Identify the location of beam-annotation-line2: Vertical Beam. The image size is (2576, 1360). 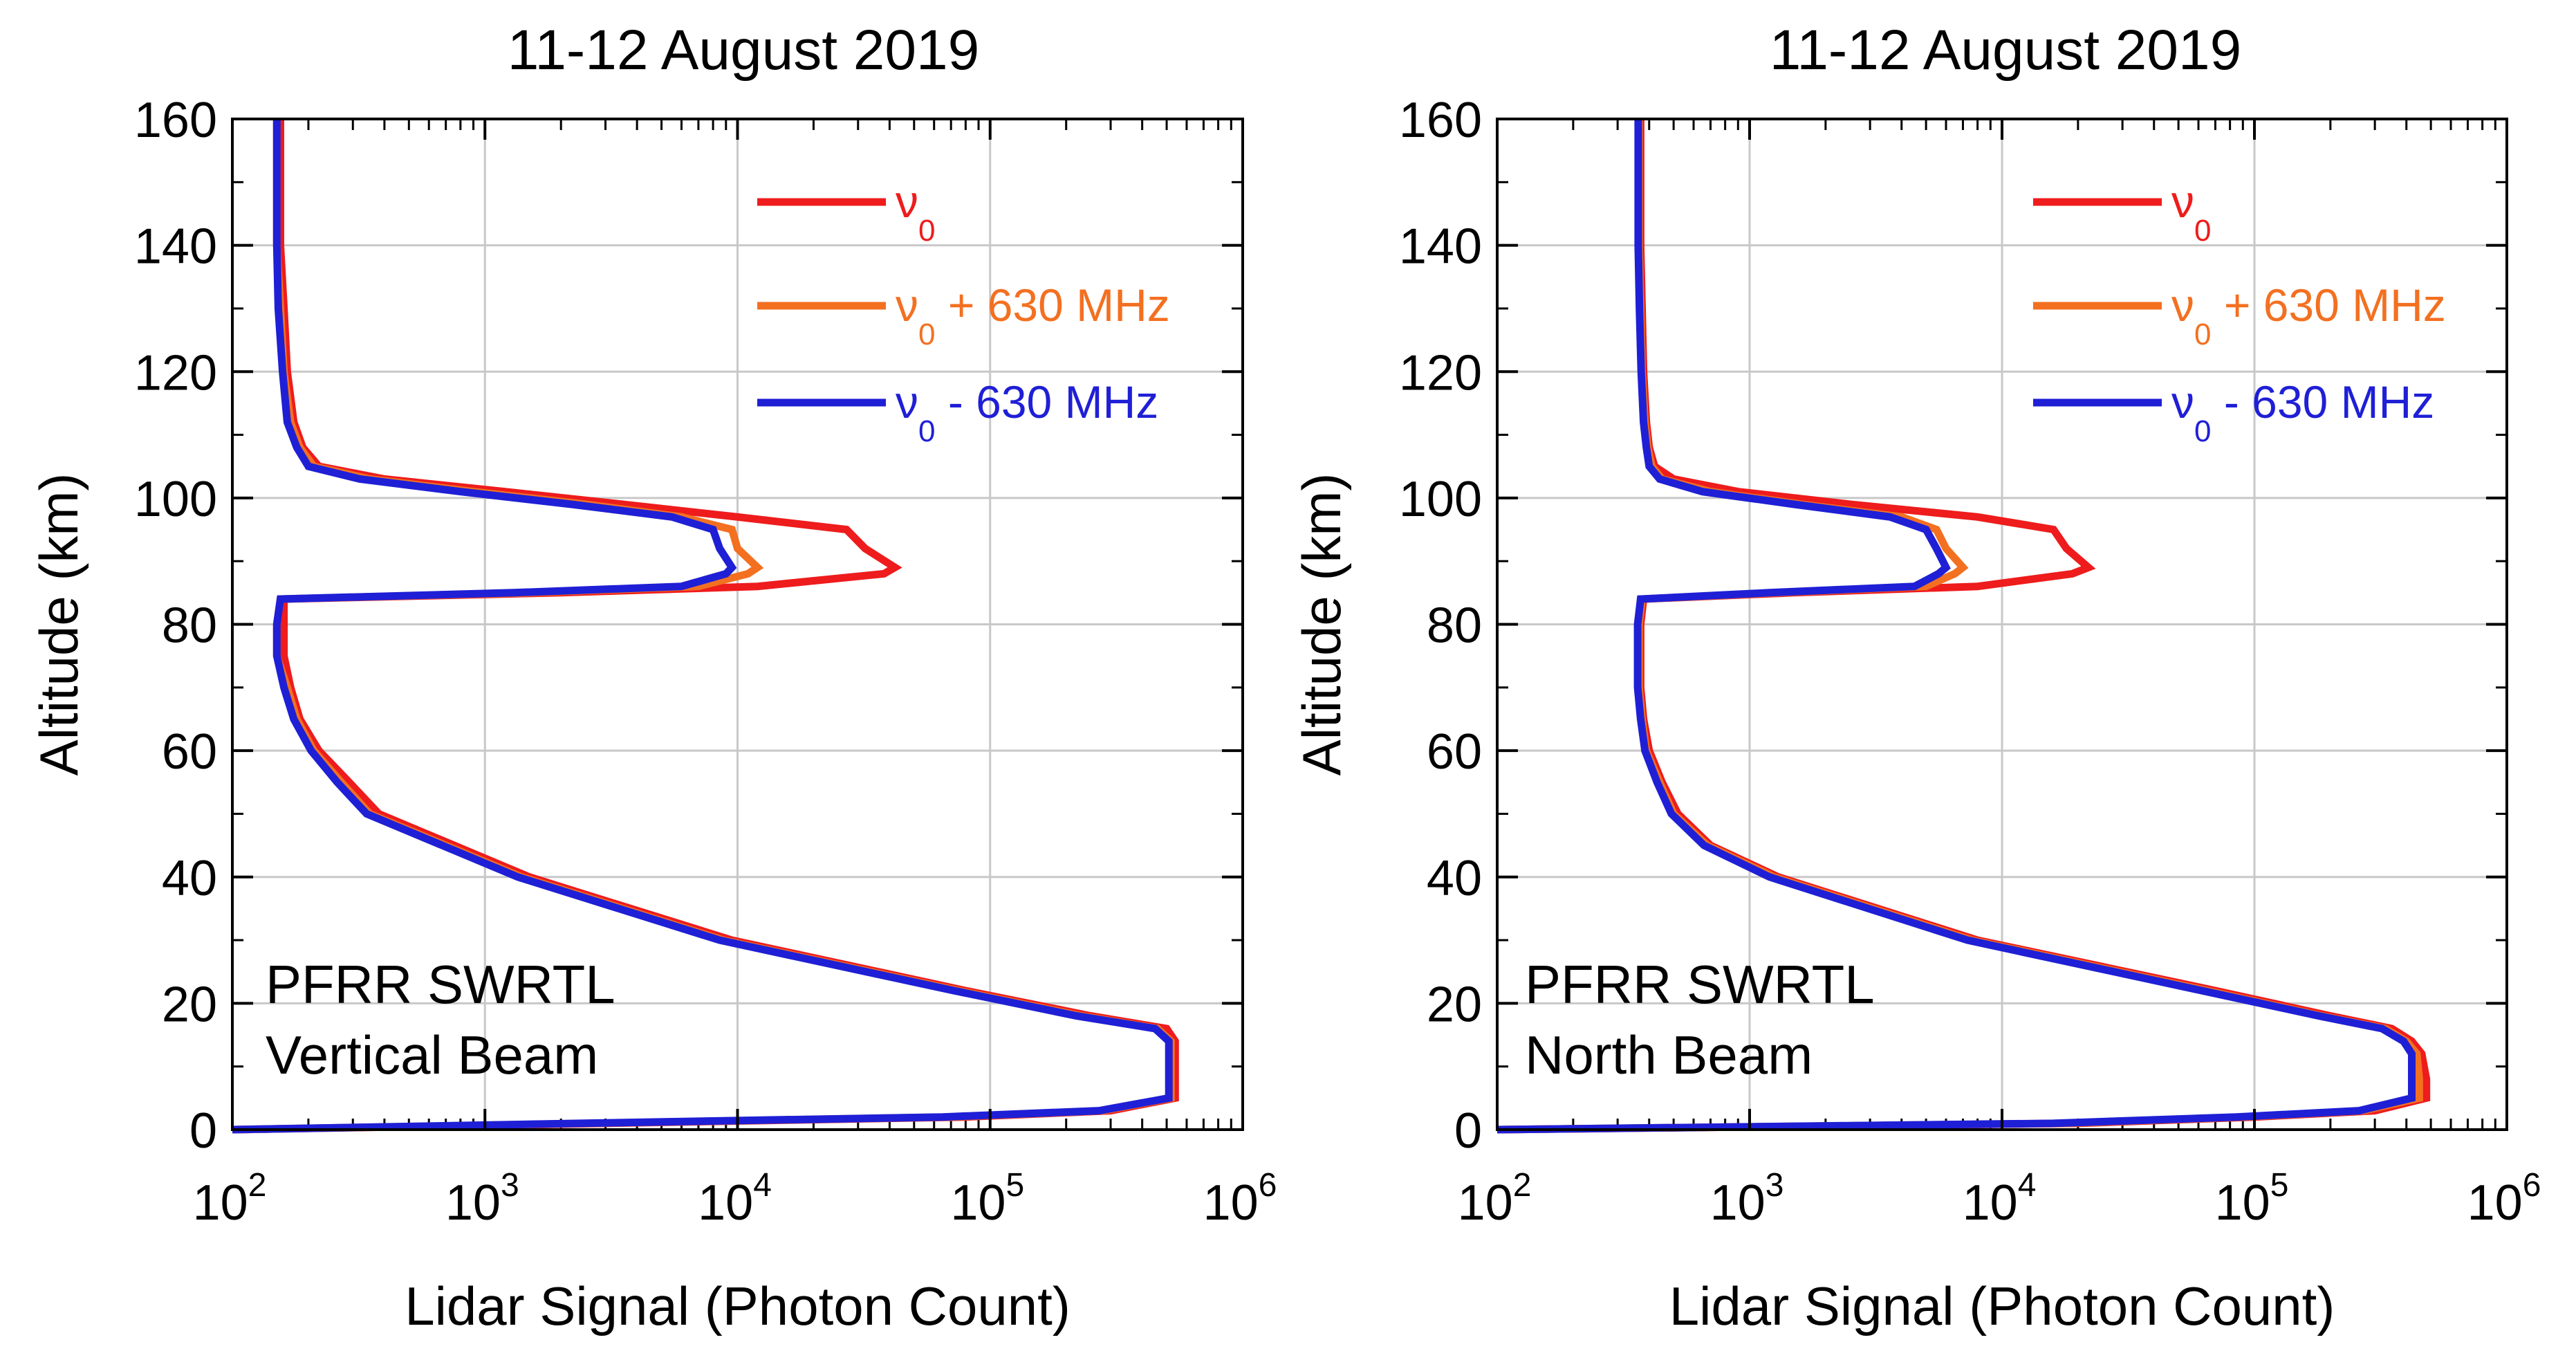
(432, 1054).